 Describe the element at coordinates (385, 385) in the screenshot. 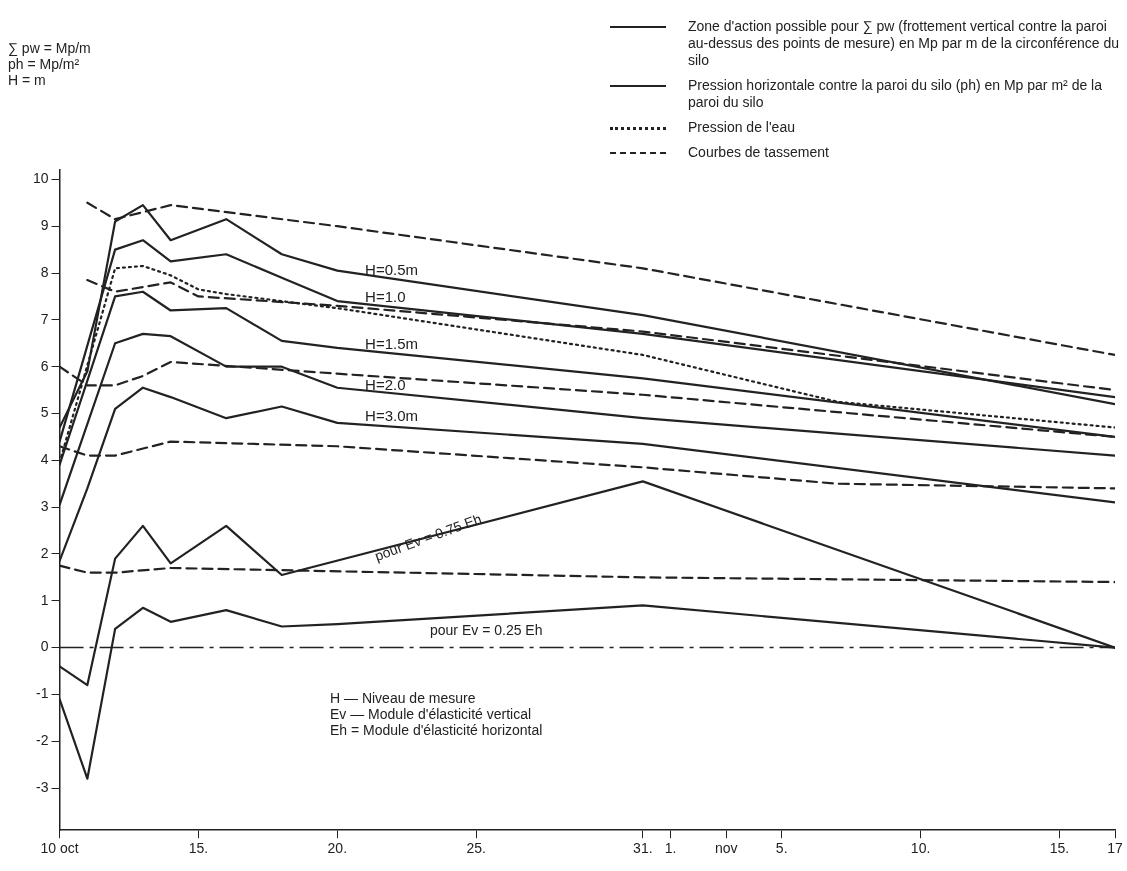

I see `annotation: H=2.0` at that location.